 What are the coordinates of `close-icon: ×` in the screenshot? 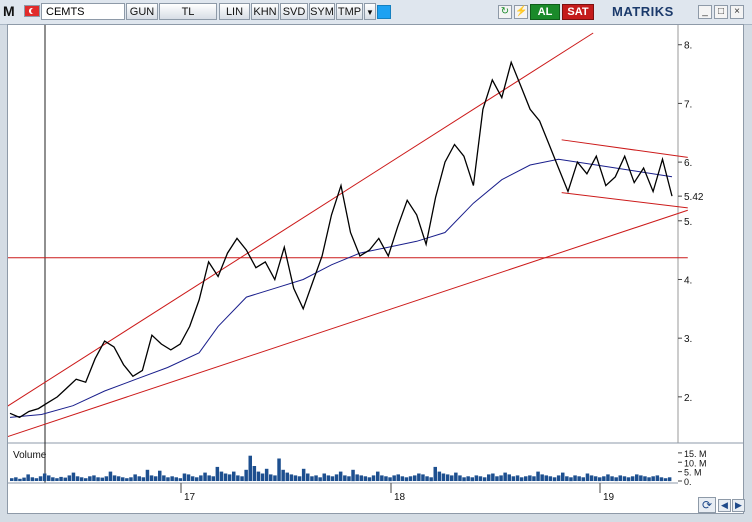 It's located at (737, 12).